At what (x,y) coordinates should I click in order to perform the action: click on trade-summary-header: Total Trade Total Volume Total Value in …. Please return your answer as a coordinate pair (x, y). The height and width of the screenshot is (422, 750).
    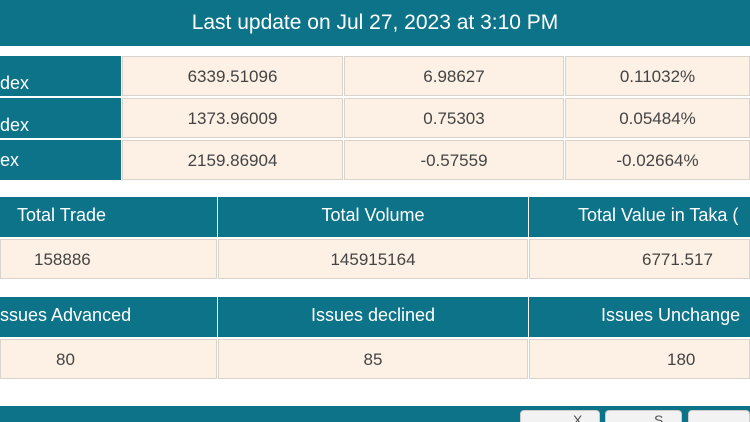
    Looking at the image, I should click on (375, 217).